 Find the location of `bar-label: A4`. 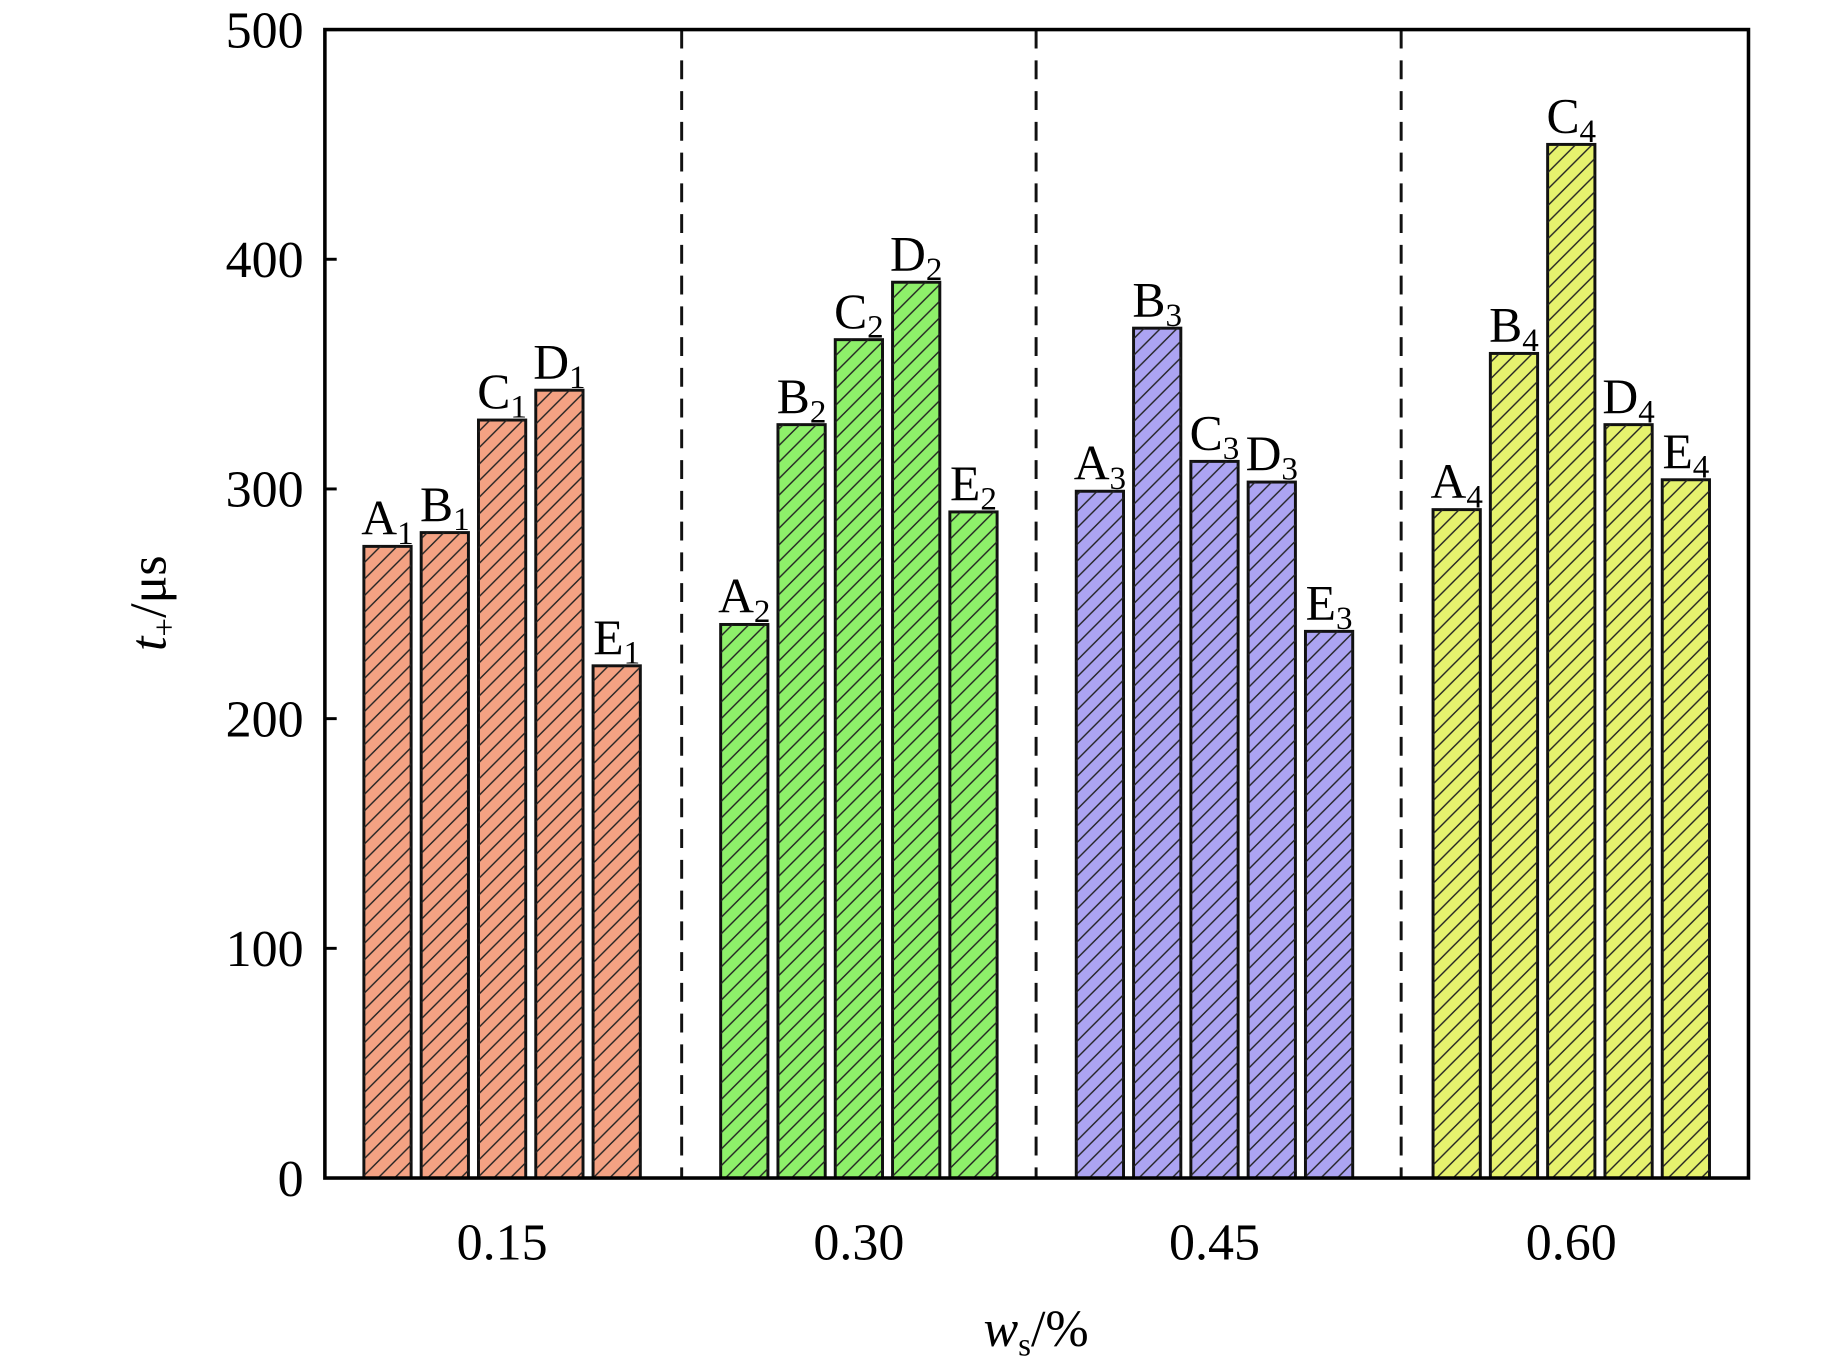

bar-label: A4 is located at coordinates (1456, 484).